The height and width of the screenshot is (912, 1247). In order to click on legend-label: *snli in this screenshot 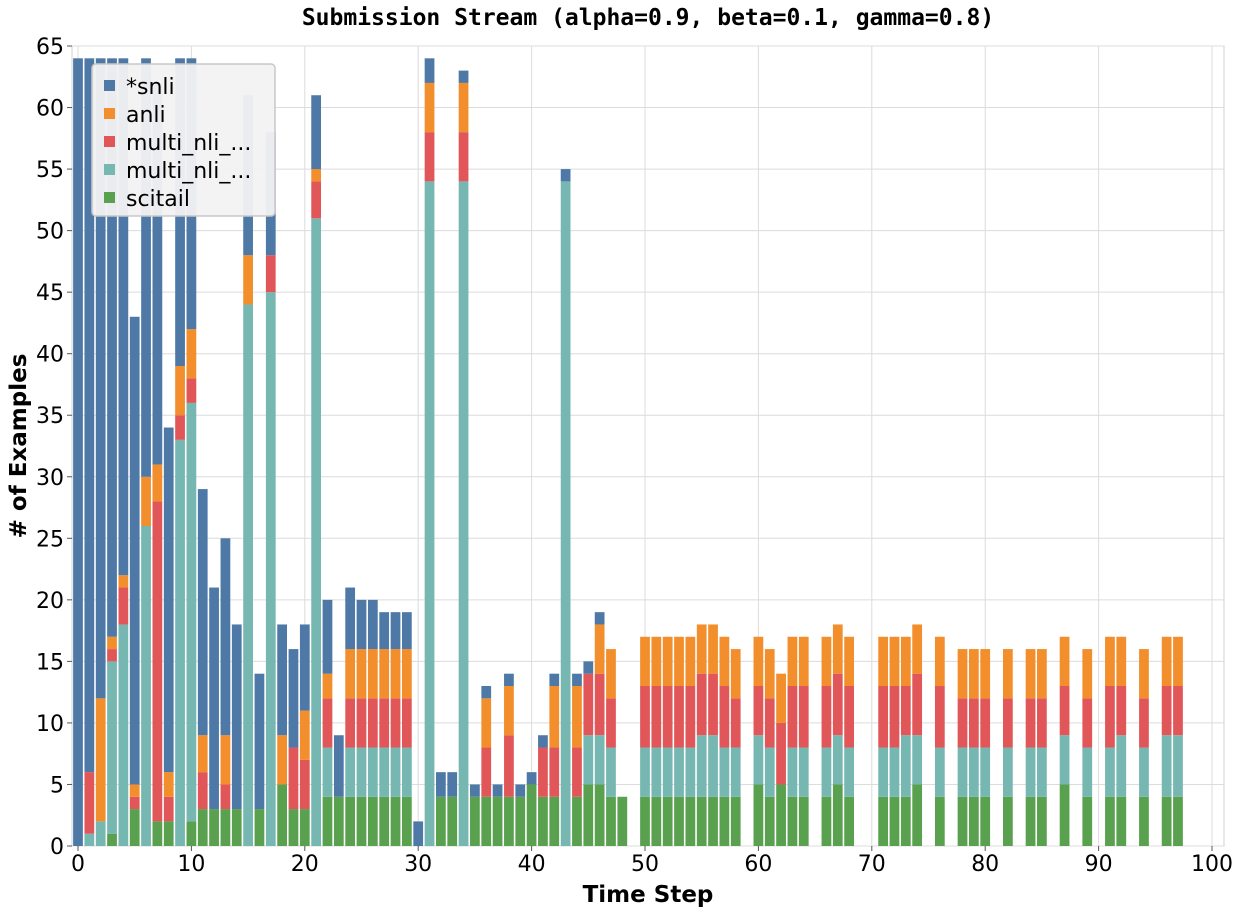, I will do `click(150, 87)`.